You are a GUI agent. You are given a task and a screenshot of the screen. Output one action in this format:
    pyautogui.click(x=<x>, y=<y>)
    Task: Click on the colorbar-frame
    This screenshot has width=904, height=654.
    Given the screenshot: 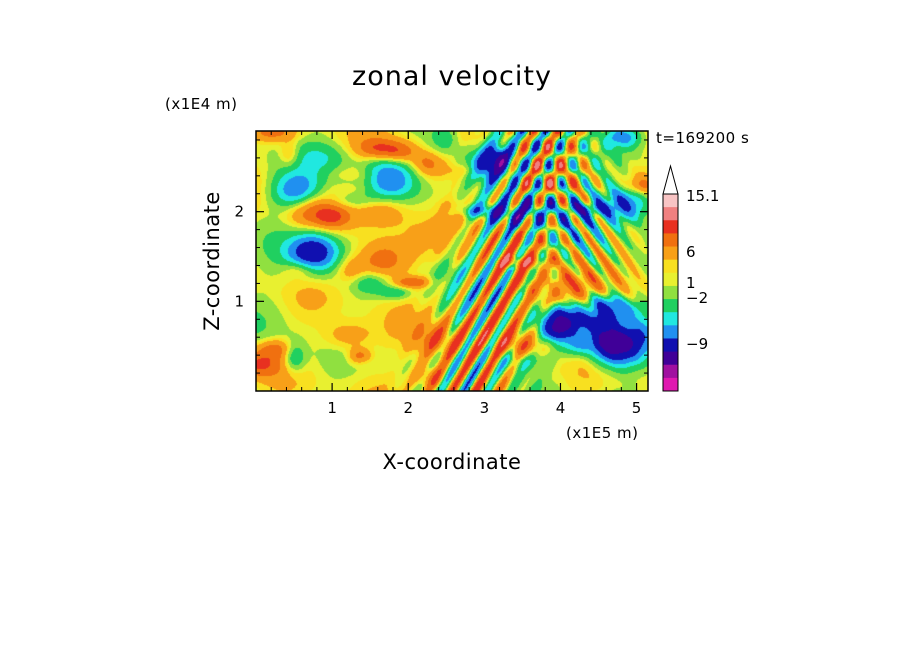 What is the action you would take?
    pyautogui.click(x=670, y=292)
    